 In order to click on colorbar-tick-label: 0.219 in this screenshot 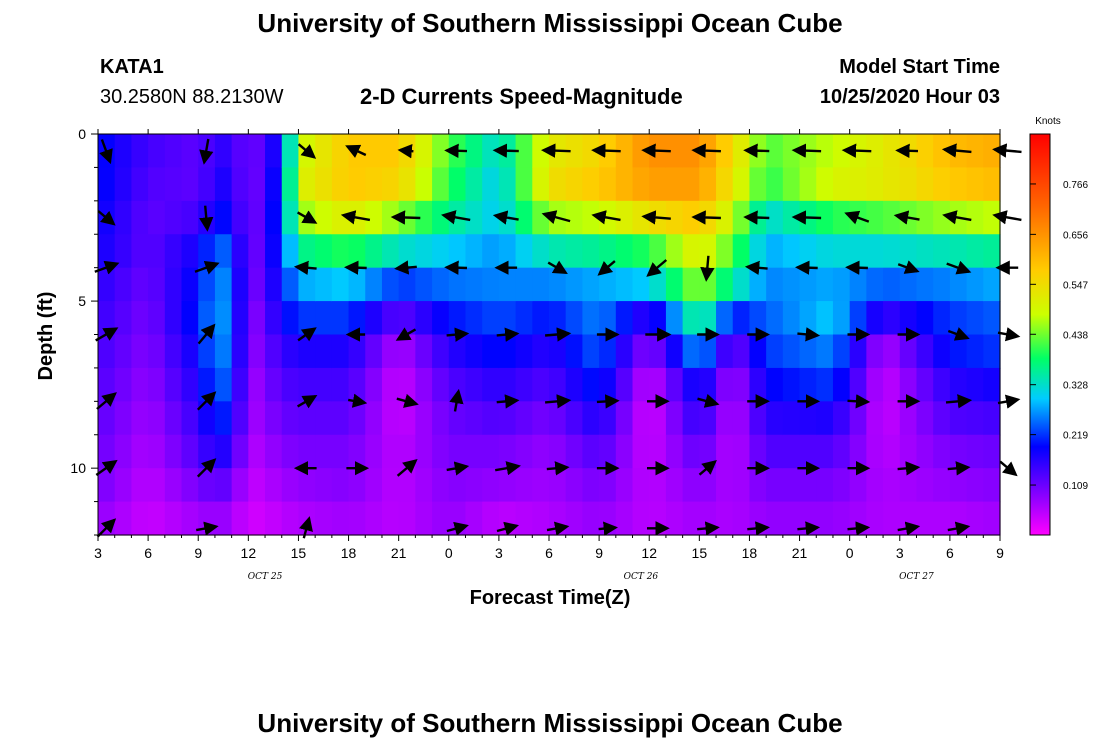, I will do `click(1075, 436)`.